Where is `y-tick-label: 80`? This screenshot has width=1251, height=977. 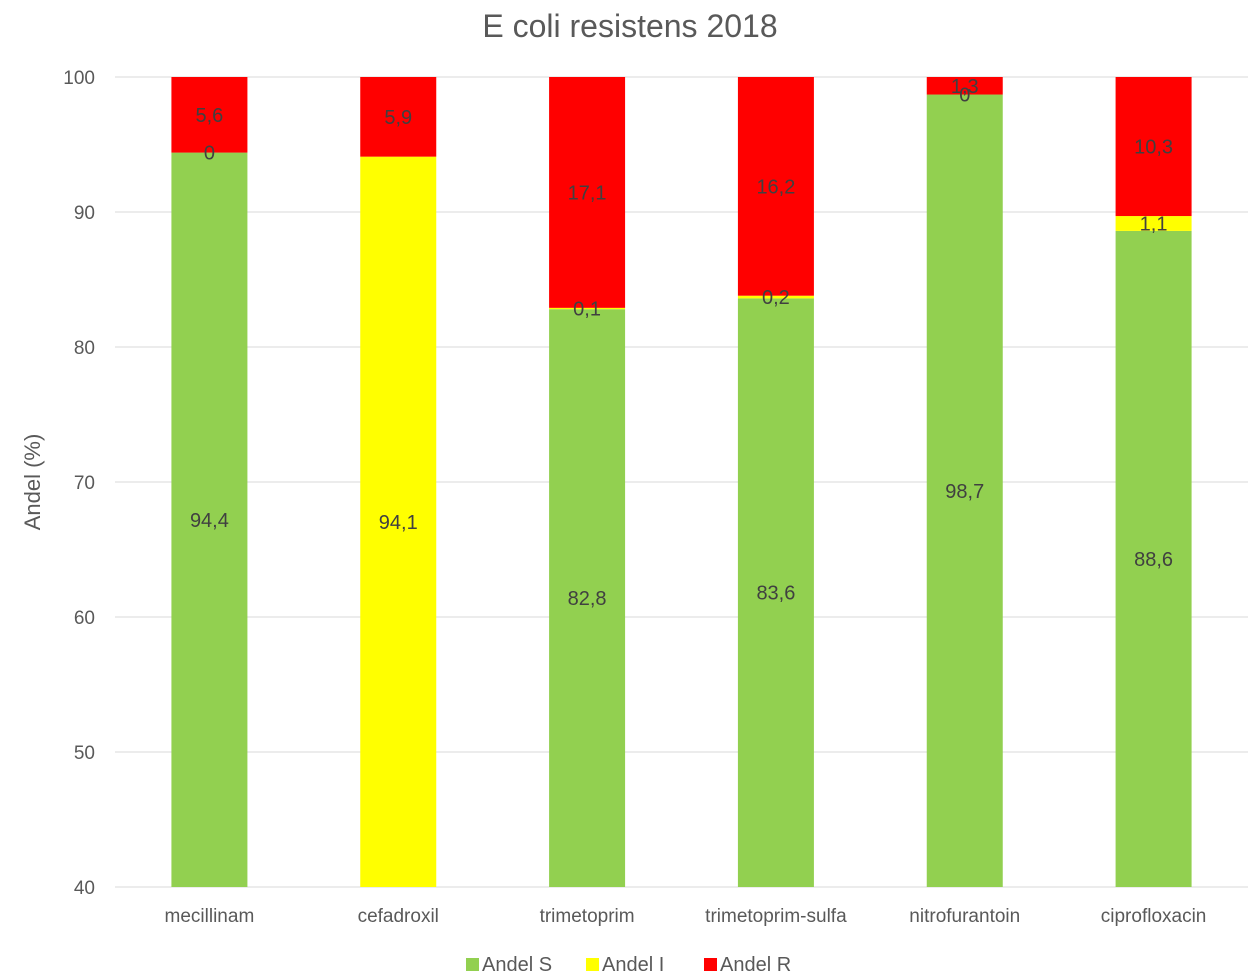 y-tick-label: 80 is located at coordinates (84, 348).